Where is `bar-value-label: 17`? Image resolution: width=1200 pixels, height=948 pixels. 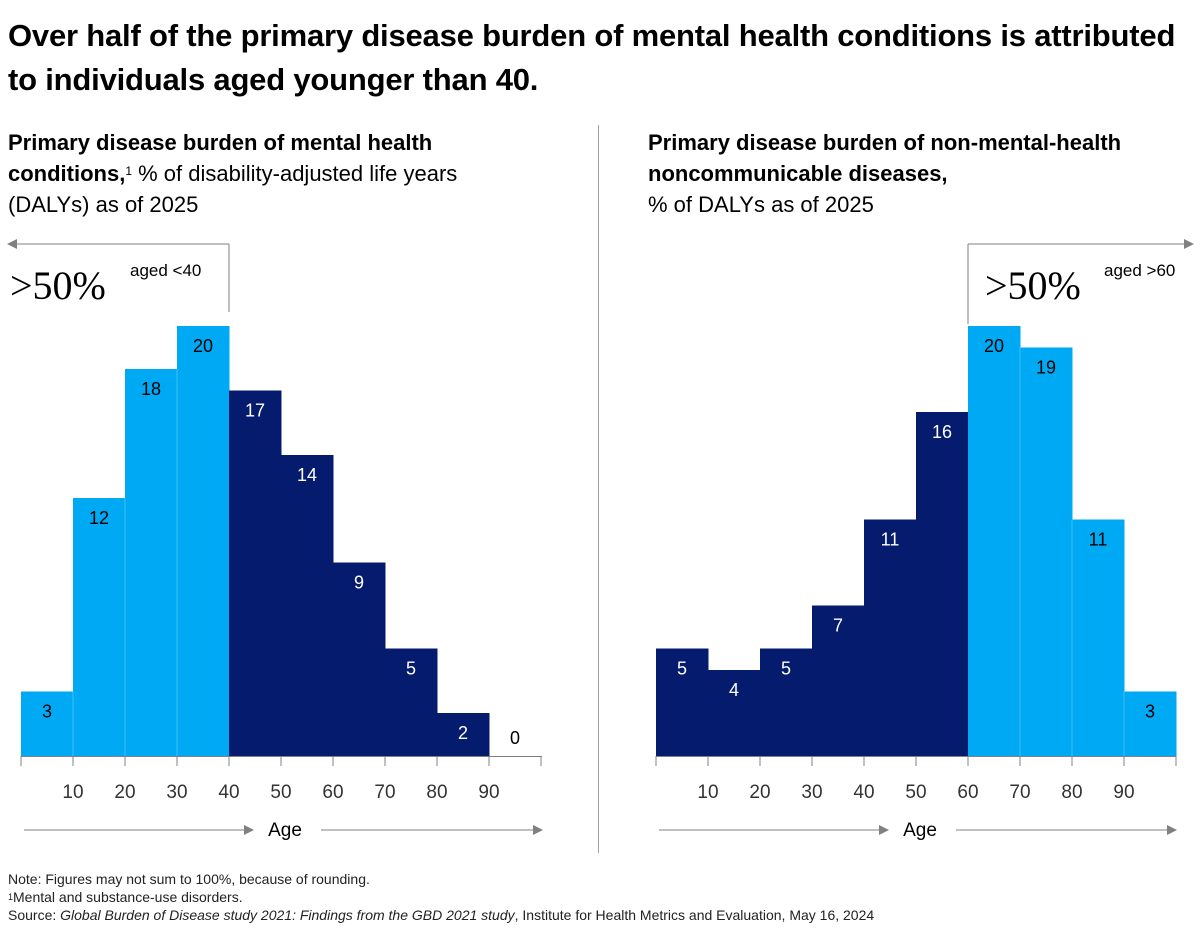 bar-value-label: 17 is located at coordinates (255, 411).